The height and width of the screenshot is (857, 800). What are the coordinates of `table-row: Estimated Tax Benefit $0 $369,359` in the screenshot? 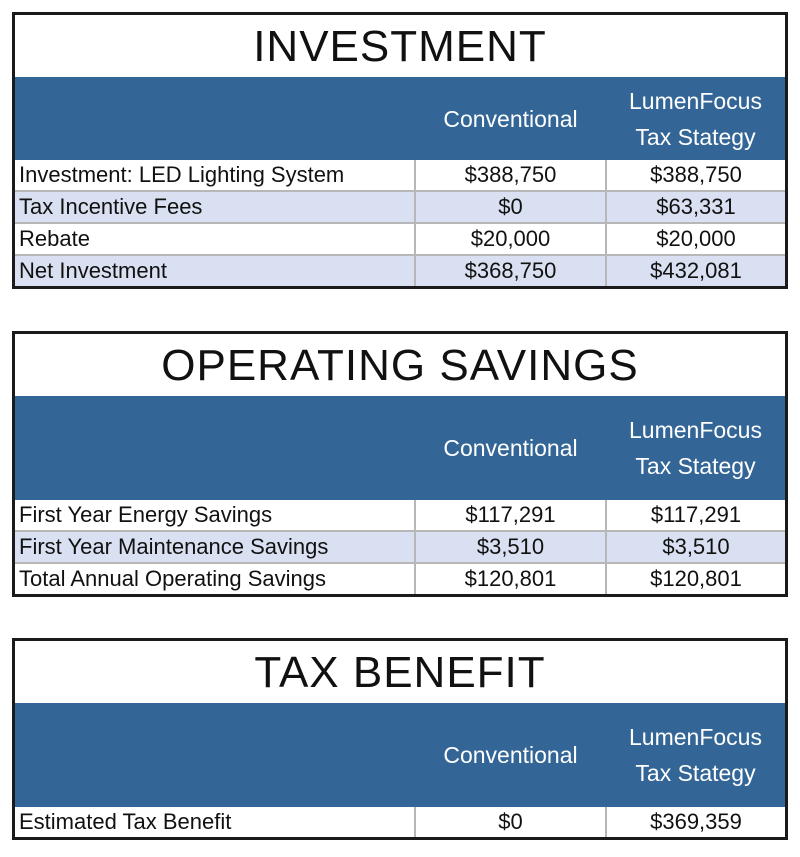 It's located at (400, 822).